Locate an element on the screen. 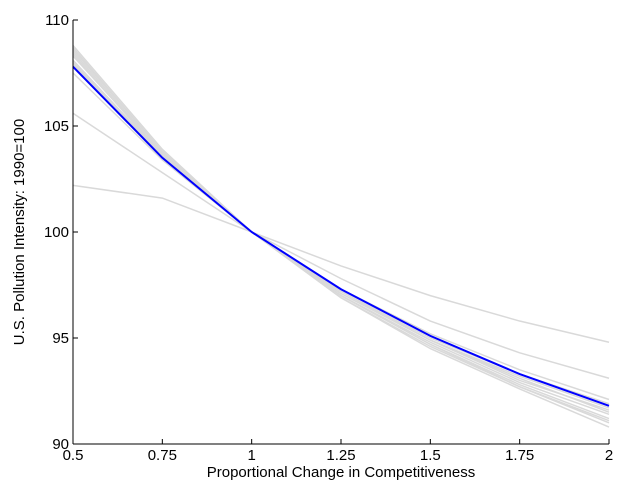 This screenshot has height=490, width=617. x-tick-label: 1.5 is located at coordinates (430, 455).